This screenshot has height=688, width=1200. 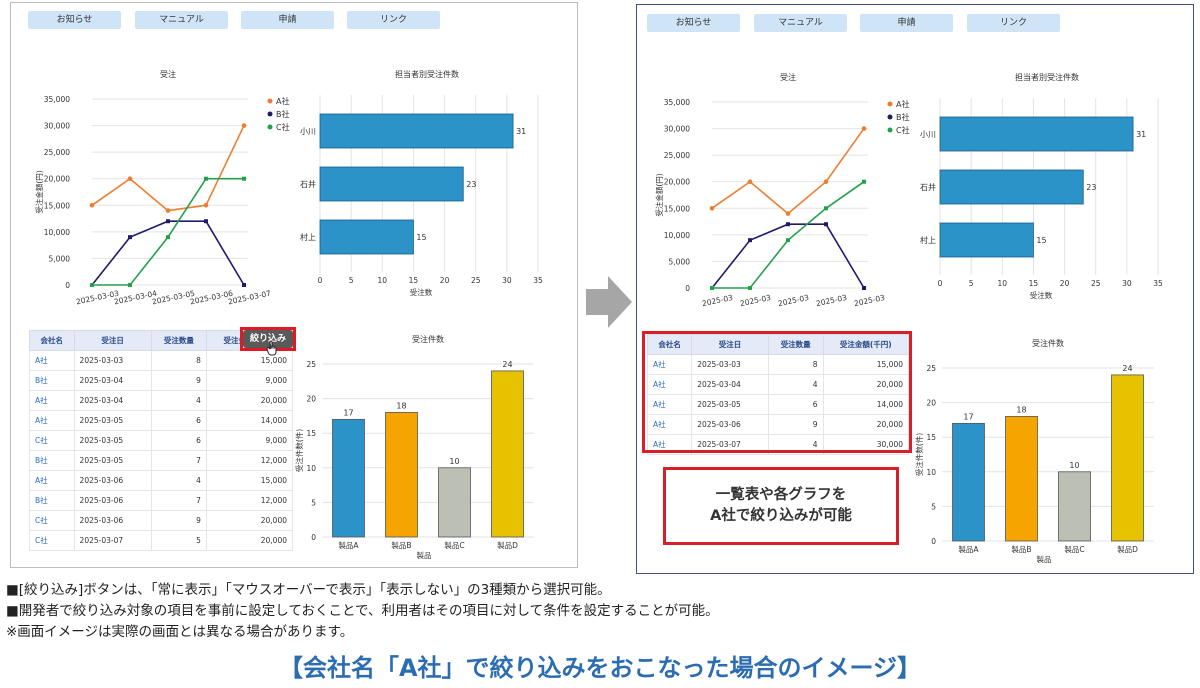 I want to click on table-row: C社 2025-03-06 9 20,000, so click(x=161, y=520).